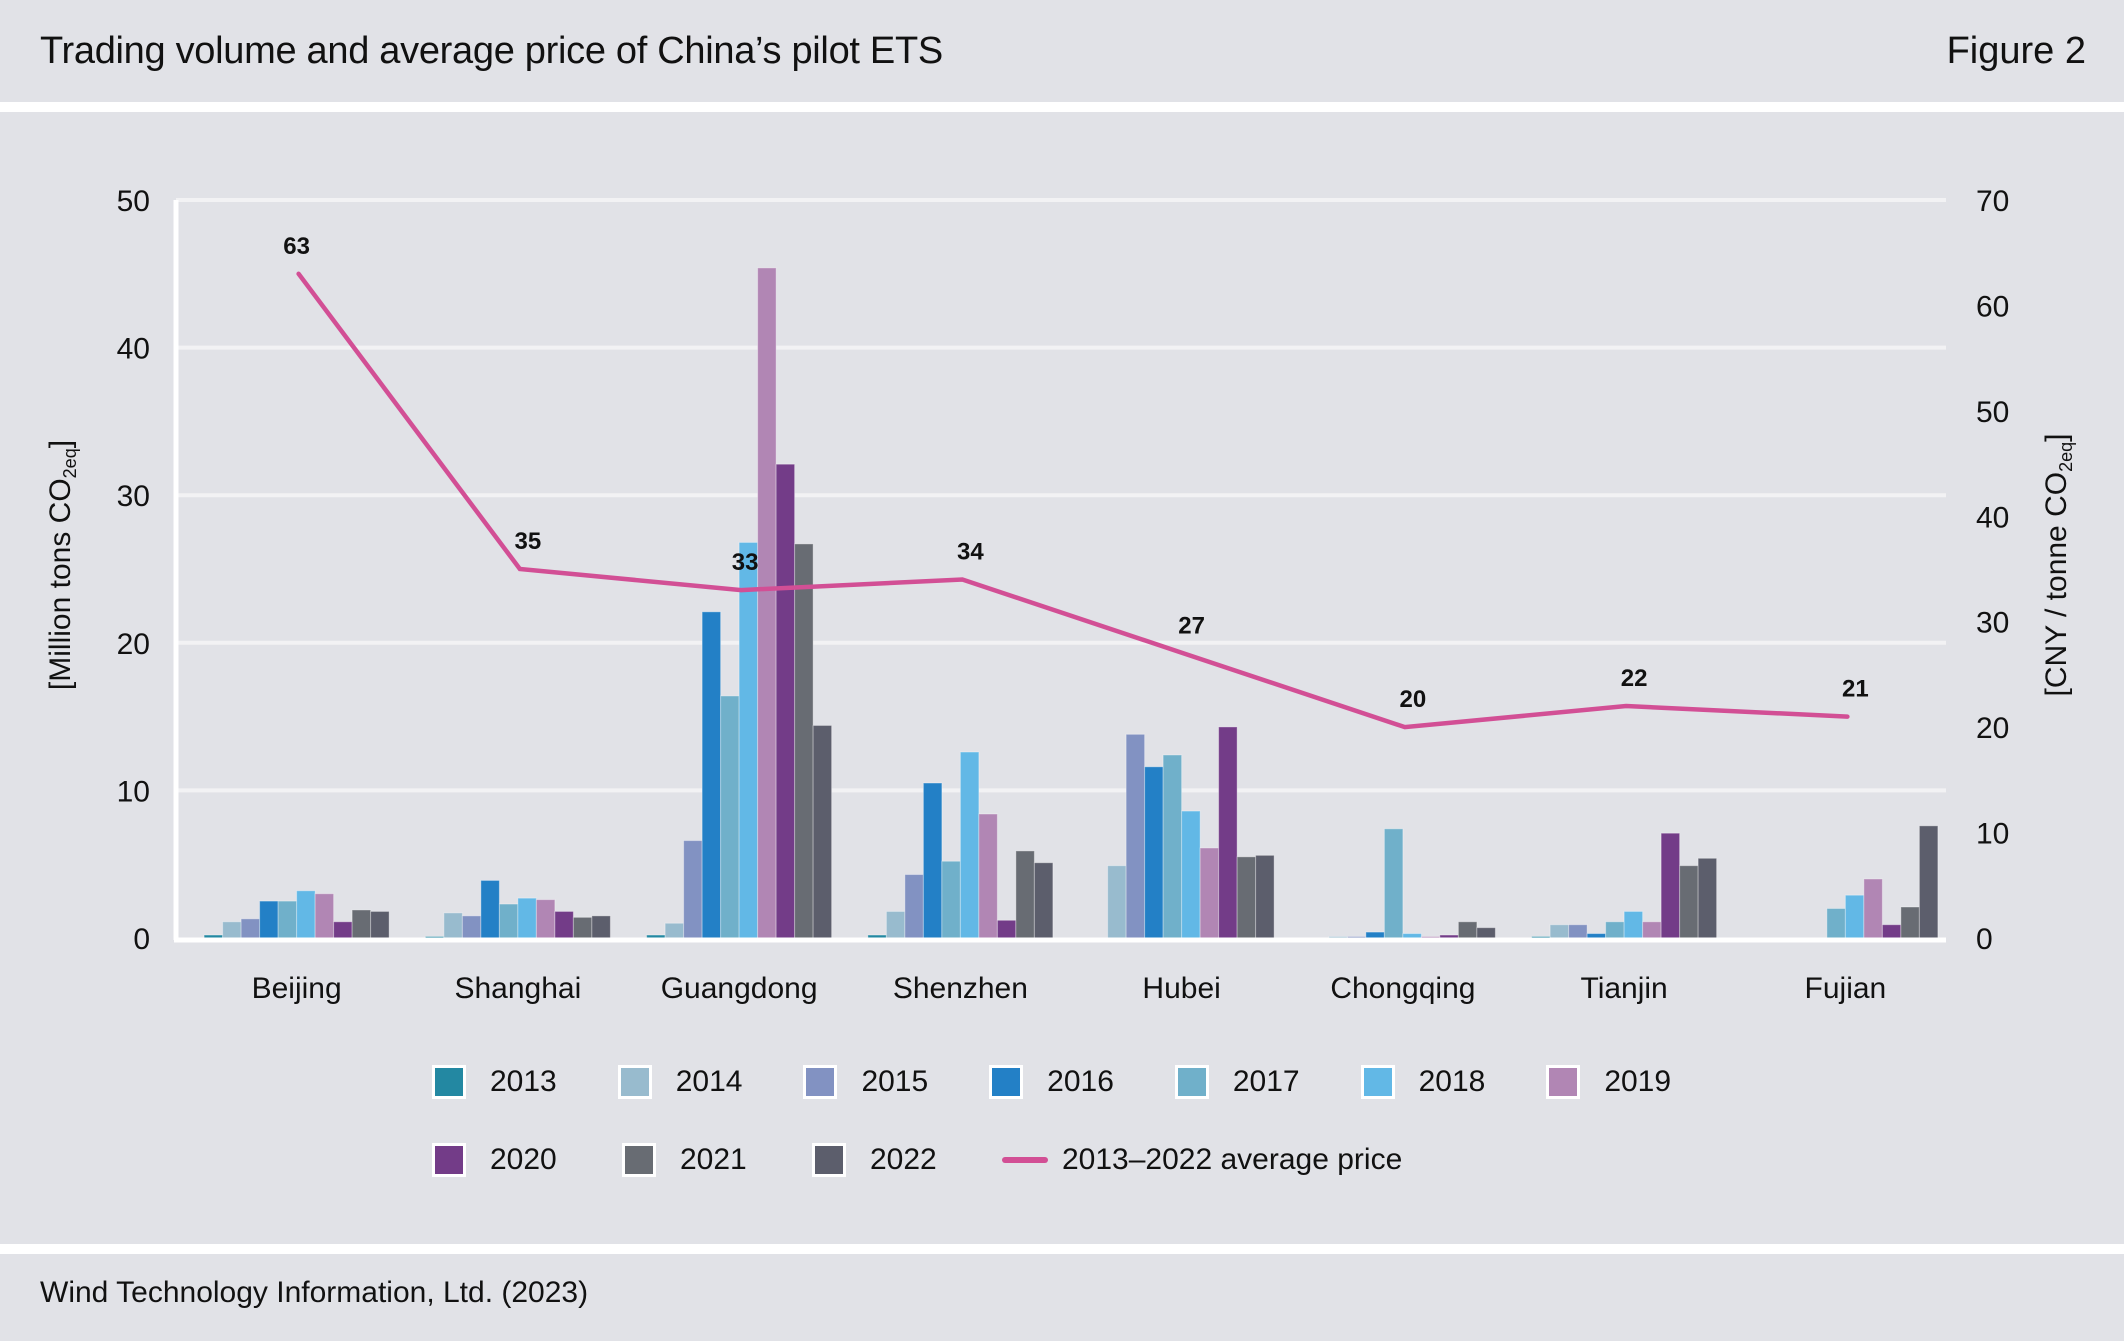 This screenshot has height=1341, width=2124. Describe the element at coordinates (745, 562) in the screenshot. I see `price-data-label: 33` at that location.